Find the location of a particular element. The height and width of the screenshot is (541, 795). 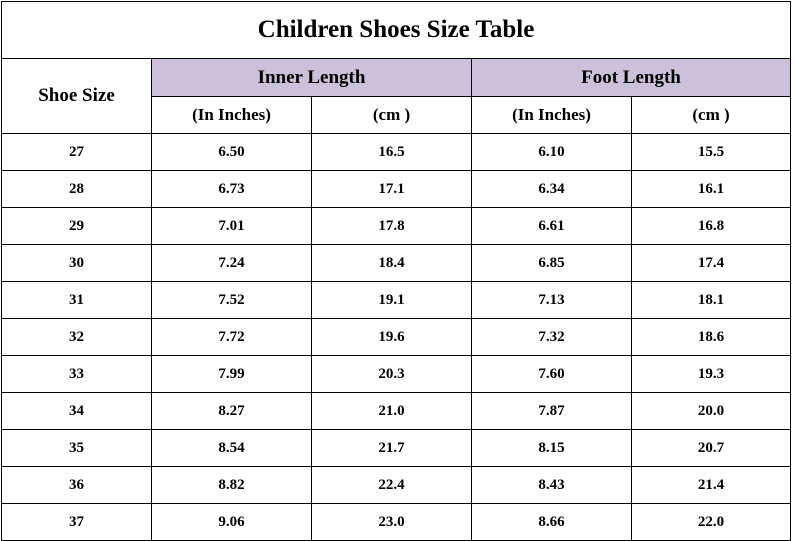

size-value: 7.60 is located at coordinates (551, 374).